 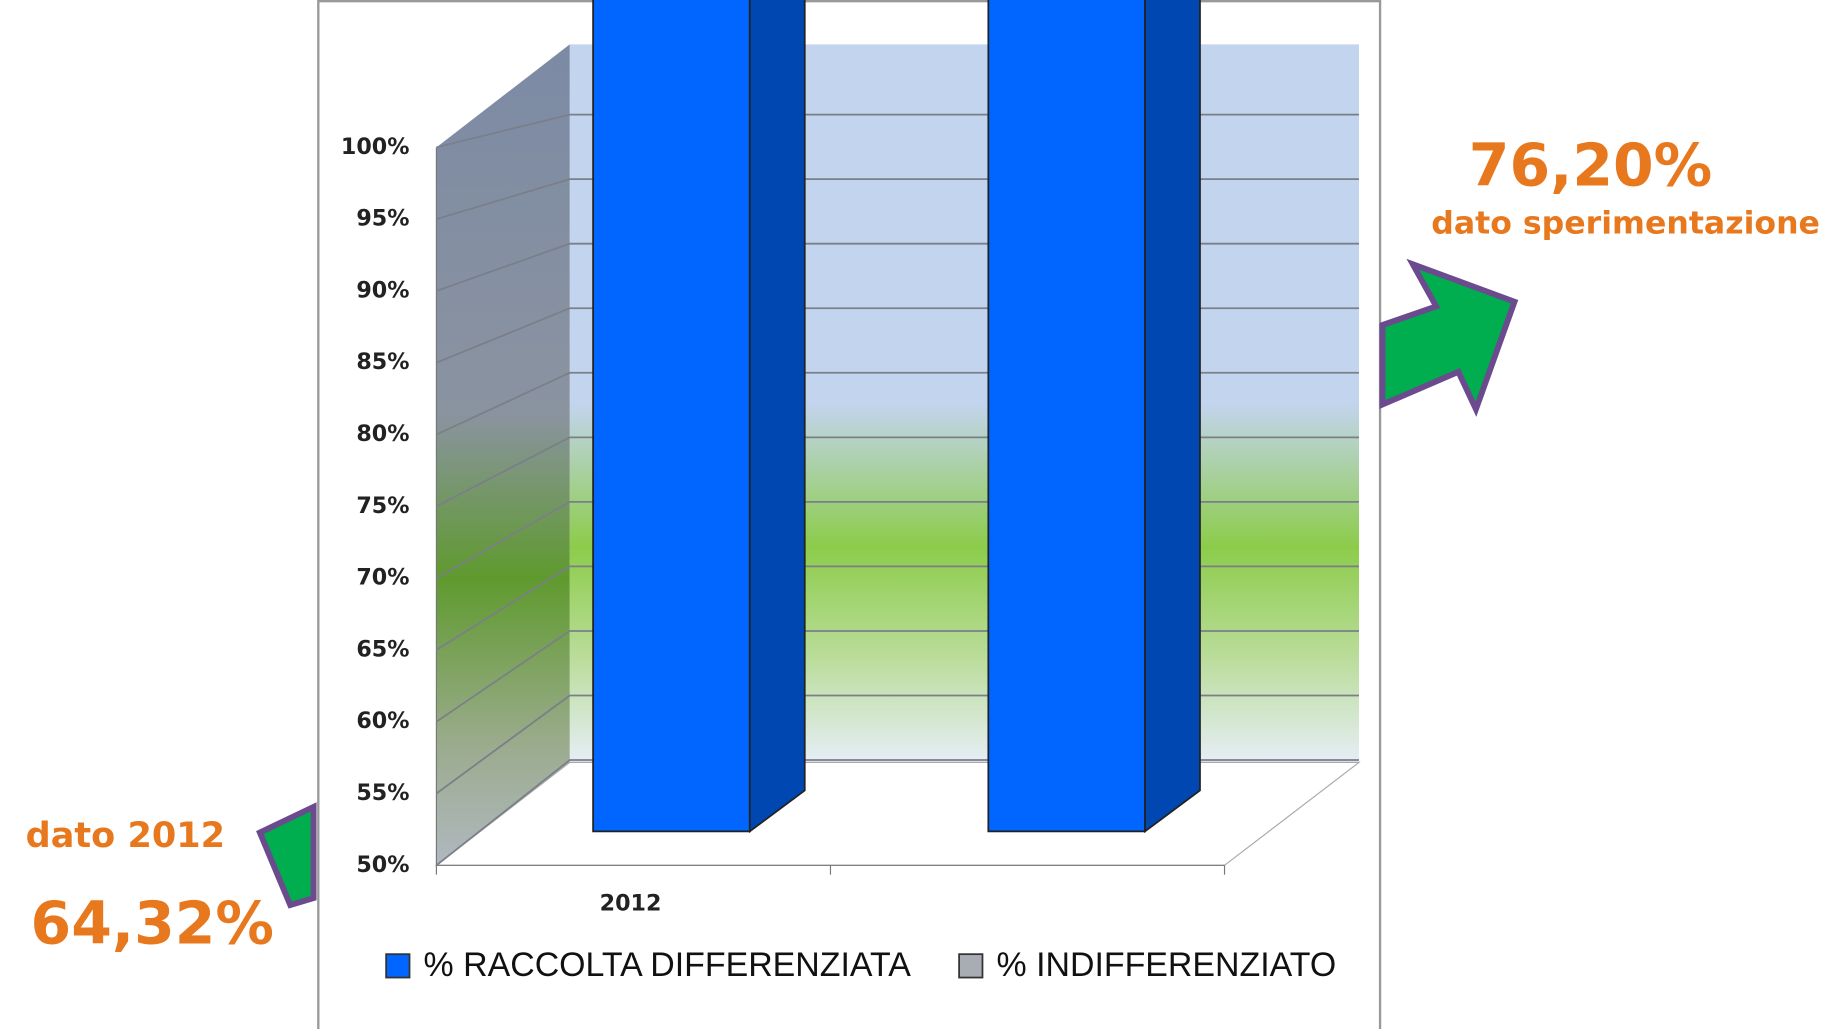 What do you see at coordinates (382, 219) in the screenshot?
I see `y-tick-label: 95%` at bounding box center [382, 219].